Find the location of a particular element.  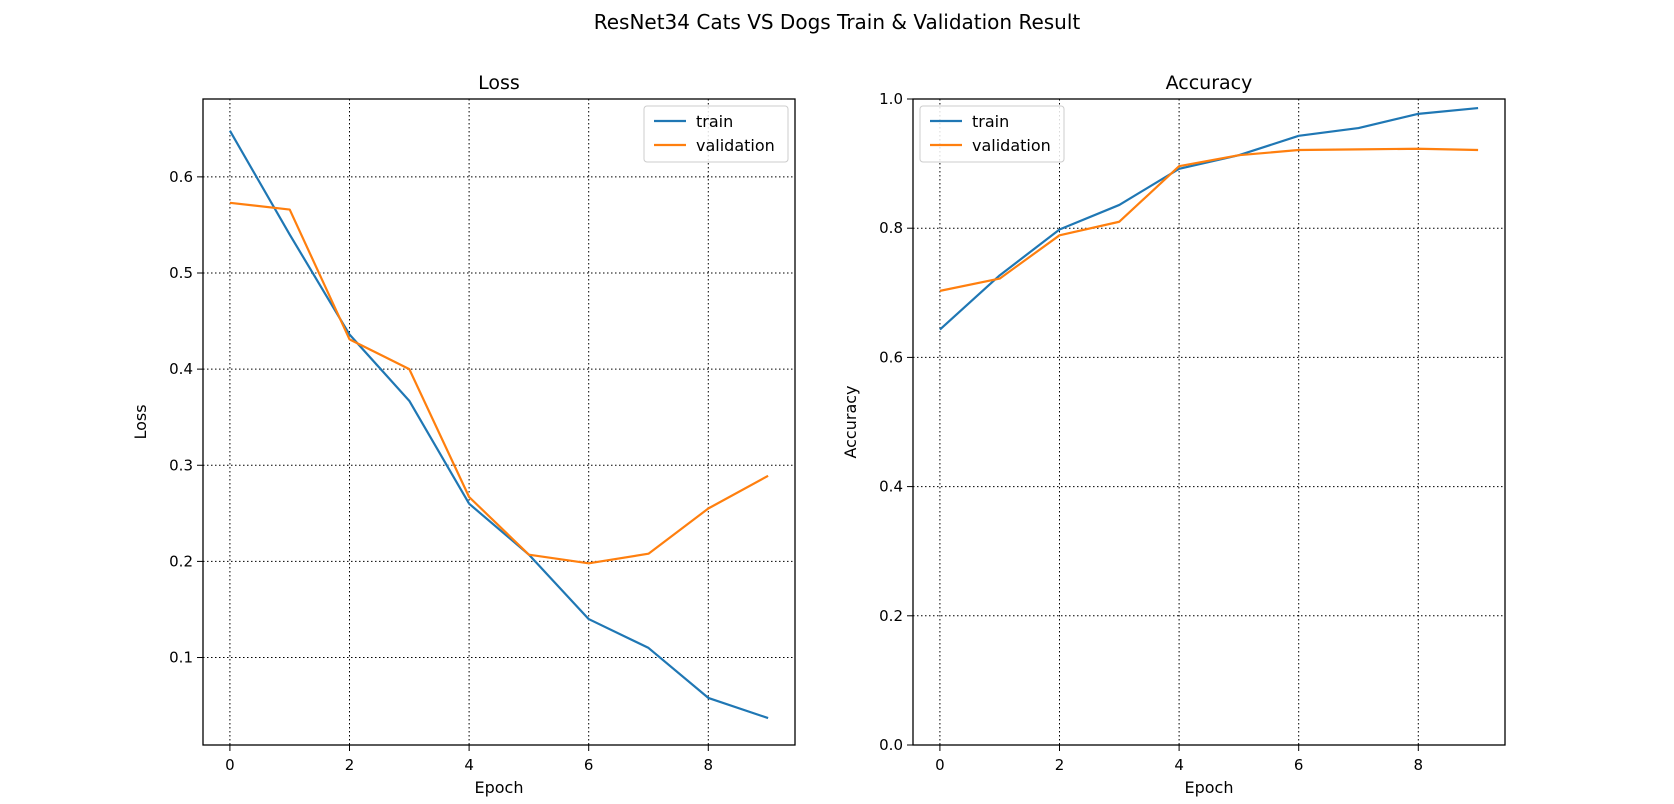

chart-title: Loss is located at coordinates (499, 83).